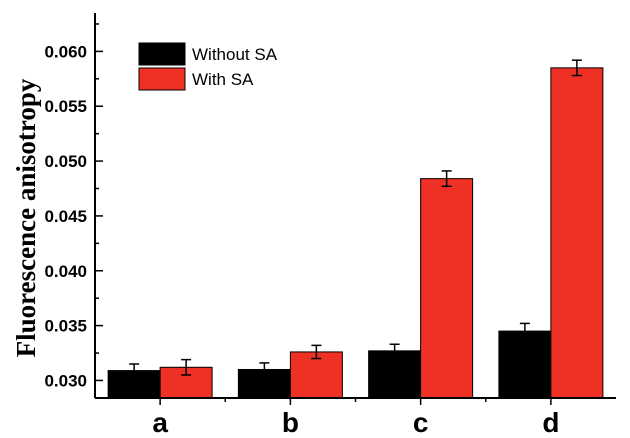 The height and width of the screenshot is (438, 630). Describe the element at coordinates (65, 51) in the screenshot. I see `y-tick-label: 0.060` at that location.